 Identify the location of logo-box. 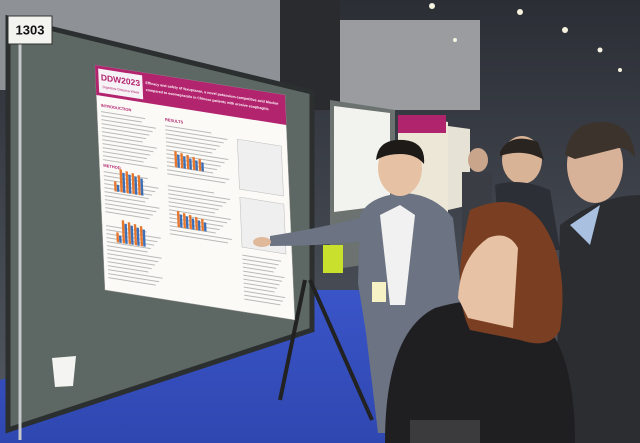
(121, 84).